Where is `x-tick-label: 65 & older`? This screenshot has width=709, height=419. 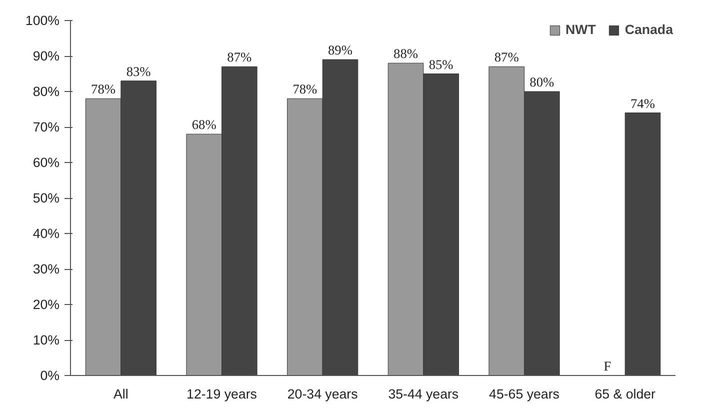 x-tick-label: 65 & older is located at coordinates (625, 394).